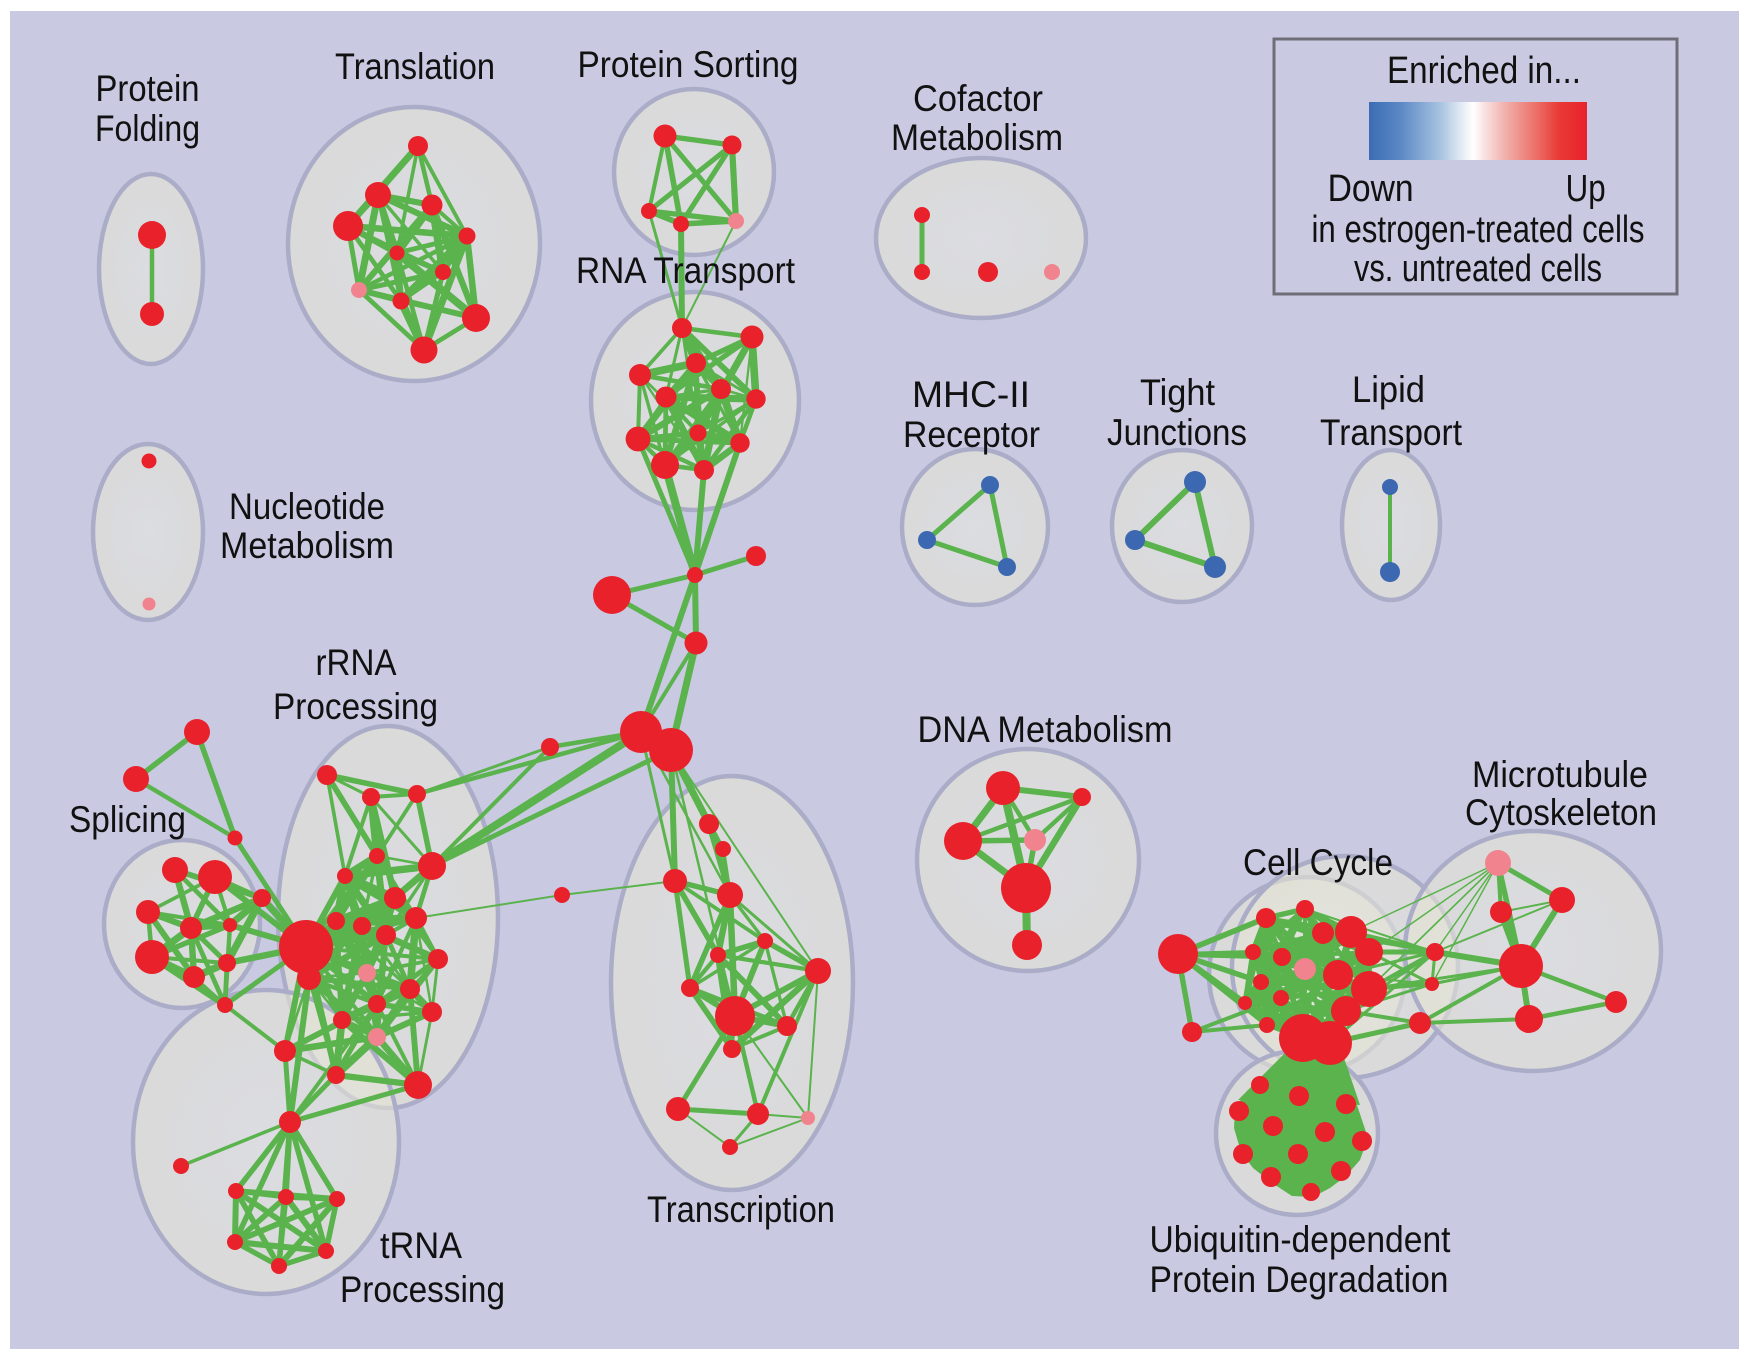 The height and width of the screenshot is (1360, 1750). I want to click on svg-text: Lipid, so click(1388, 389).